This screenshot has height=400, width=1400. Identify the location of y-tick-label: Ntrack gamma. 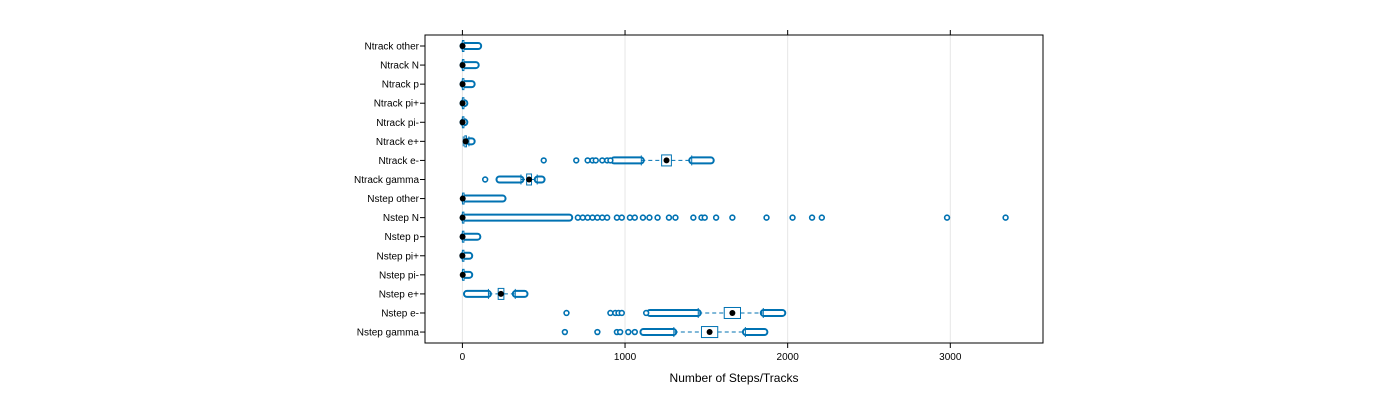
(386, 180).